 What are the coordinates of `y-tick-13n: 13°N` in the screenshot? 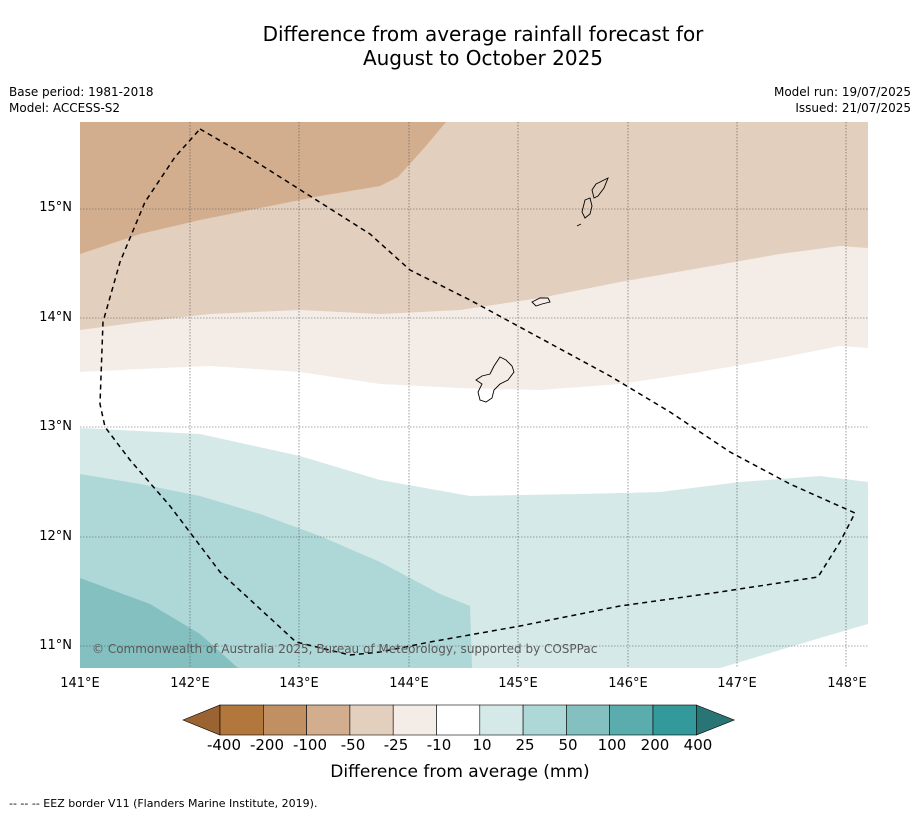 It's located at (55, 426).